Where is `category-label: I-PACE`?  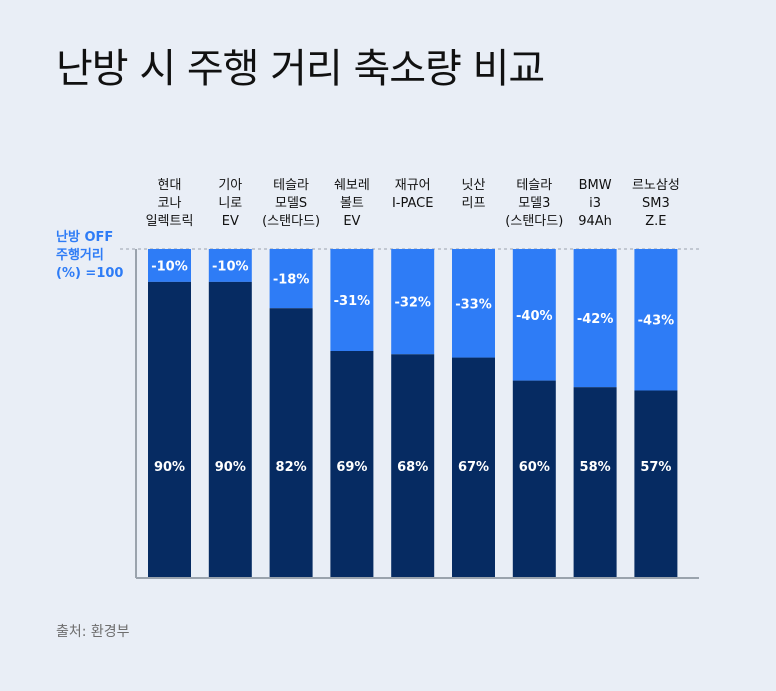 category-label: I-PACE is located at coordinates (413, 203).